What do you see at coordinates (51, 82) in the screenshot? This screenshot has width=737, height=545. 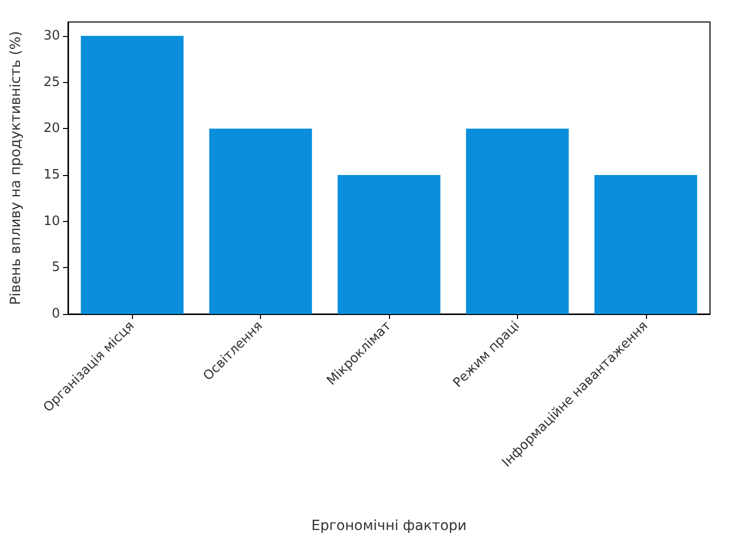 I see `y-tick-label: 25` at bounding box center [51, 82].